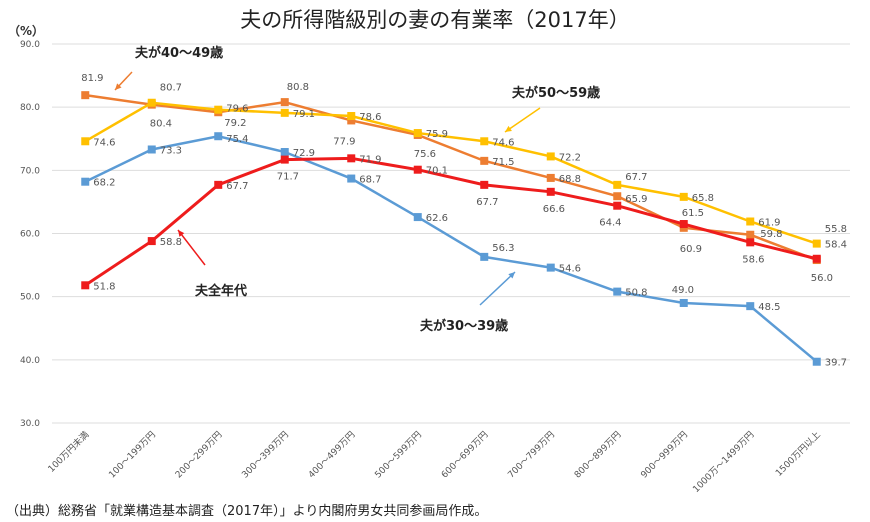 The width and height of the screenshot is (870, 522). I want to click on data-label: 72.9, so click(304, 153).